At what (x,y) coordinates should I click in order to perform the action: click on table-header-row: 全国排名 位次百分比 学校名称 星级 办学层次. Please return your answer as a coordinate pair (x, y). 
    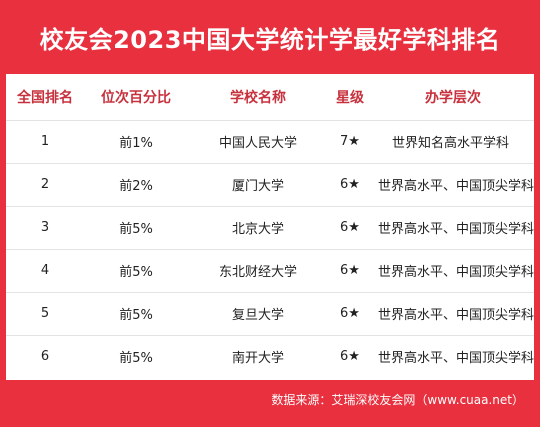
    Looking at the image, I should click on (270, 97).